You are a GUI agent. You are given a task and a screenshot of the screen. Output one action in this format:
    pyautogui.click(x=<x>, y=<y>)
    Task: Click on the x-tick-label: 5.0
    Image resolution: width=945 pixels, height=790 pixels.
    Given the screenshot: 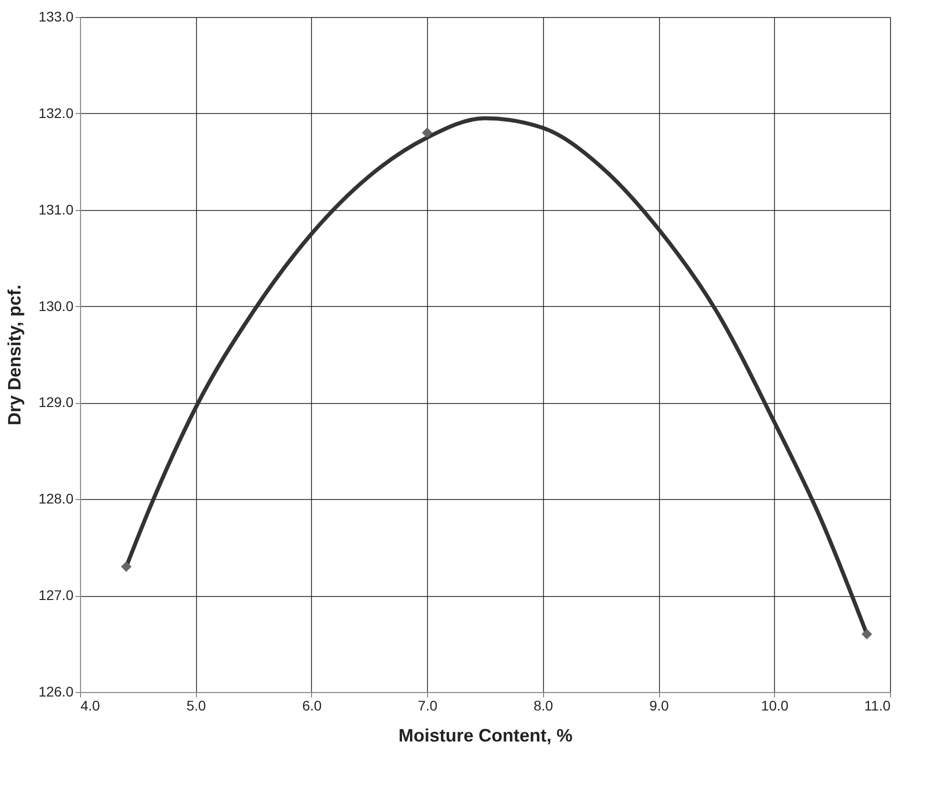 What is the action you would take?
    pyautogui.click(x=196, y=706)
    